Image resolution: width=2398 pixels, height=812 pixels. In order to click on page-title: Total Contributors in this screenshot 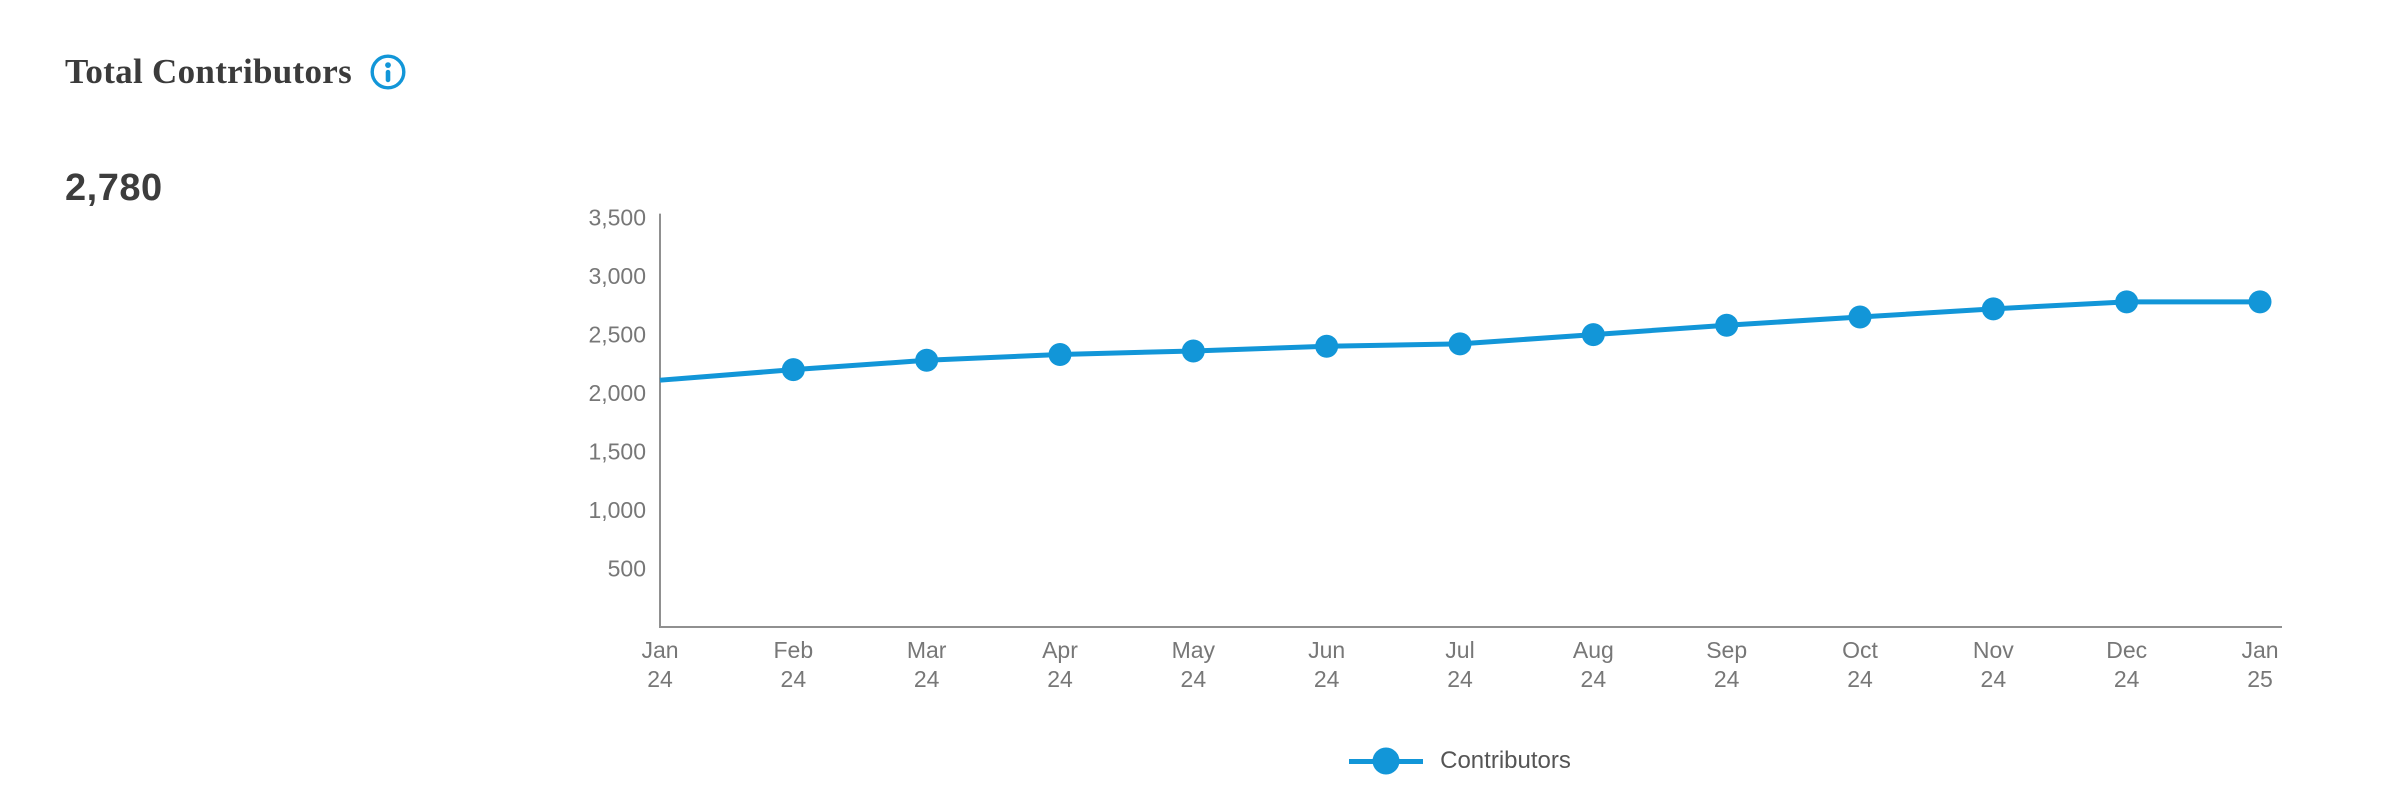, I will do `click(209, 71)`.